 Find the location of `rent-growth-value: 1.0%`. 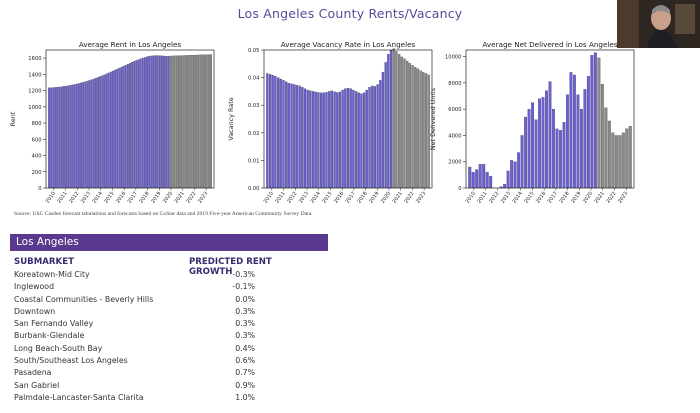

rent-growth-value: 1.0% is located at coordinates (245, 397).